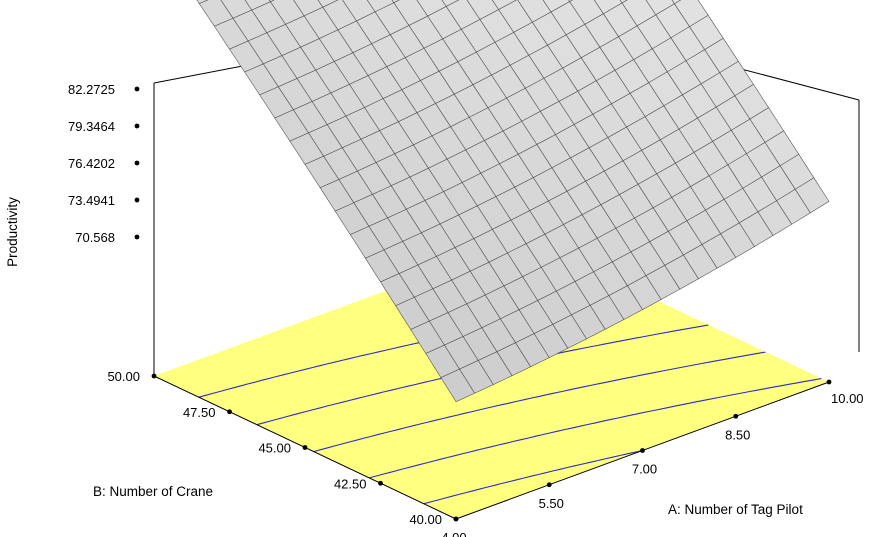 The height and width of the screenshot is (537, 871). I want to click on z-tick-label: 70.568, so click(95, 237).